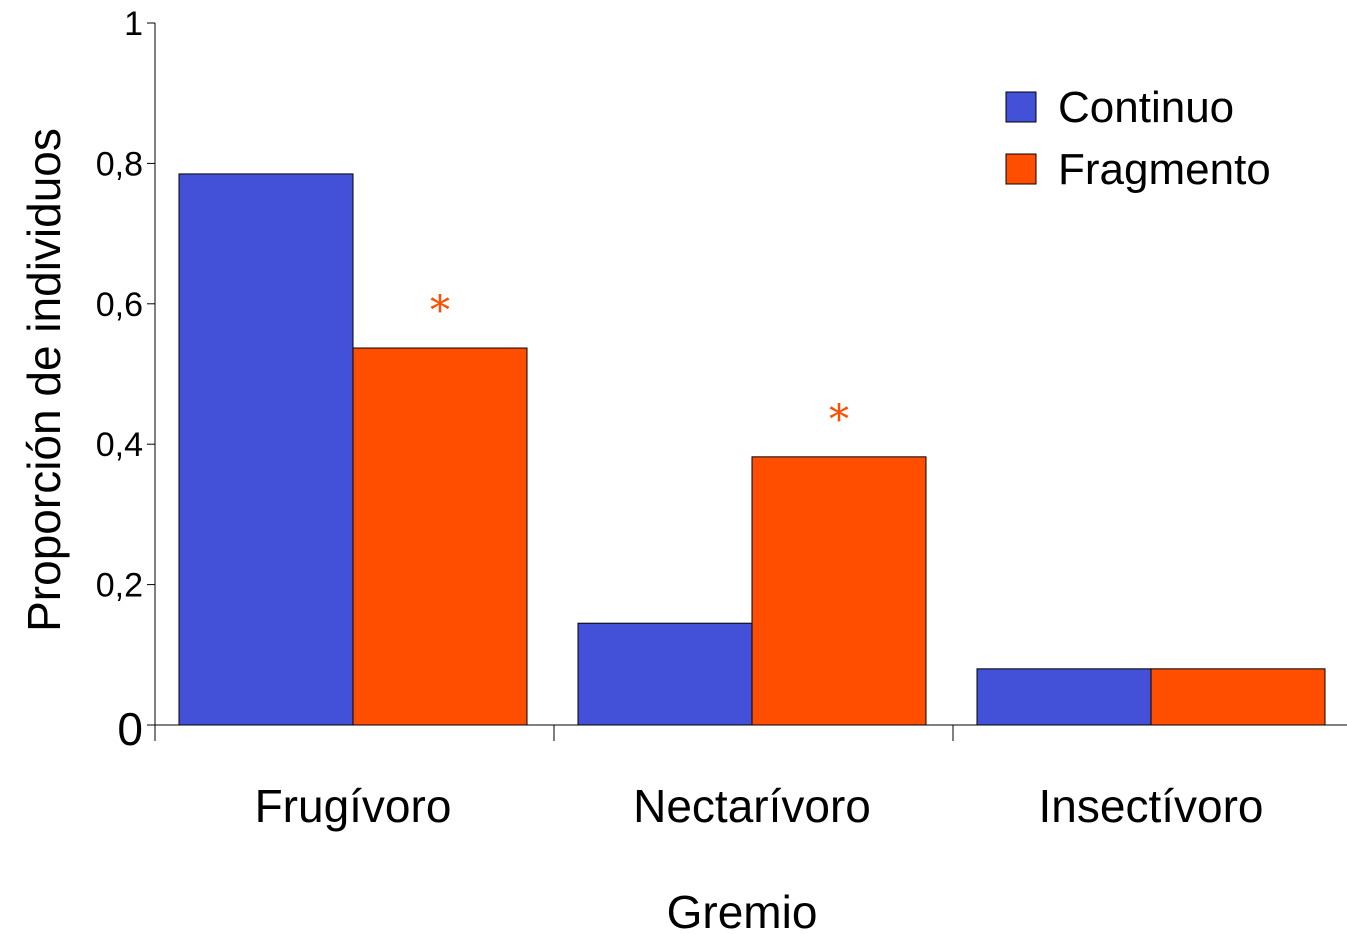 This screenshot has height=934, width=1347. What do you see at coordinates (839, 420) in the screenshot?
I see `significance-marker-nectarivoro: *` at bounding box center [839, 420].